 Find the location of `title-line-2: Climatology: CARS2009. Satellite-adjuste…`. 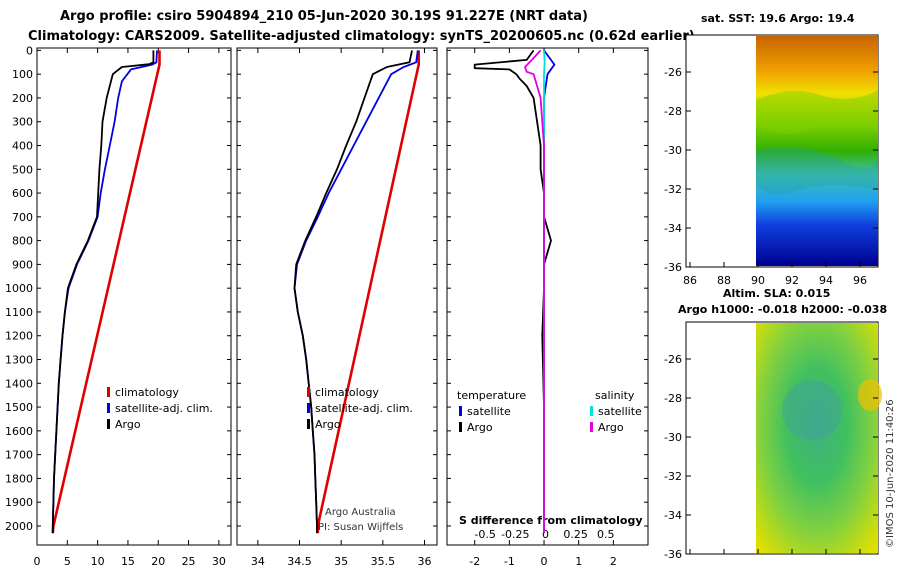

title-line-2: Climatology: CARS2009. Satellite-adjuste… is located at coordinates (361, 36).